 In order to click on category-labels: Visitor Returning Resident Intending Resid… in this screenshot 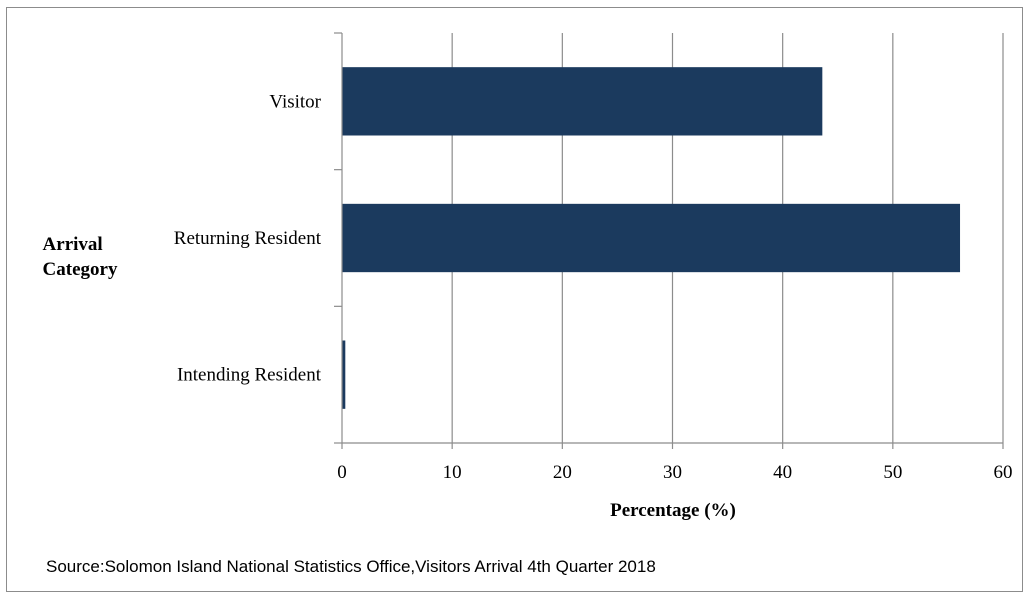, I will do `click(248, 238)`.